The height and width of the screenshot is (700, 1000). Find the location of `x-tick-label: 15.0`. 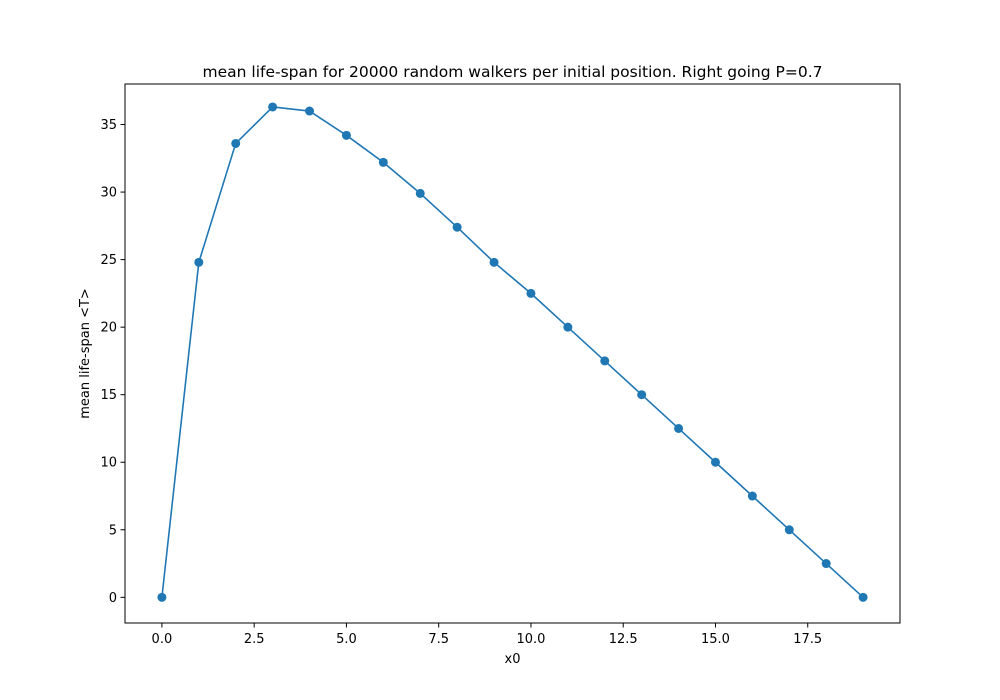

x-tick-label: 15.0 is located at coordinates (715, 639).